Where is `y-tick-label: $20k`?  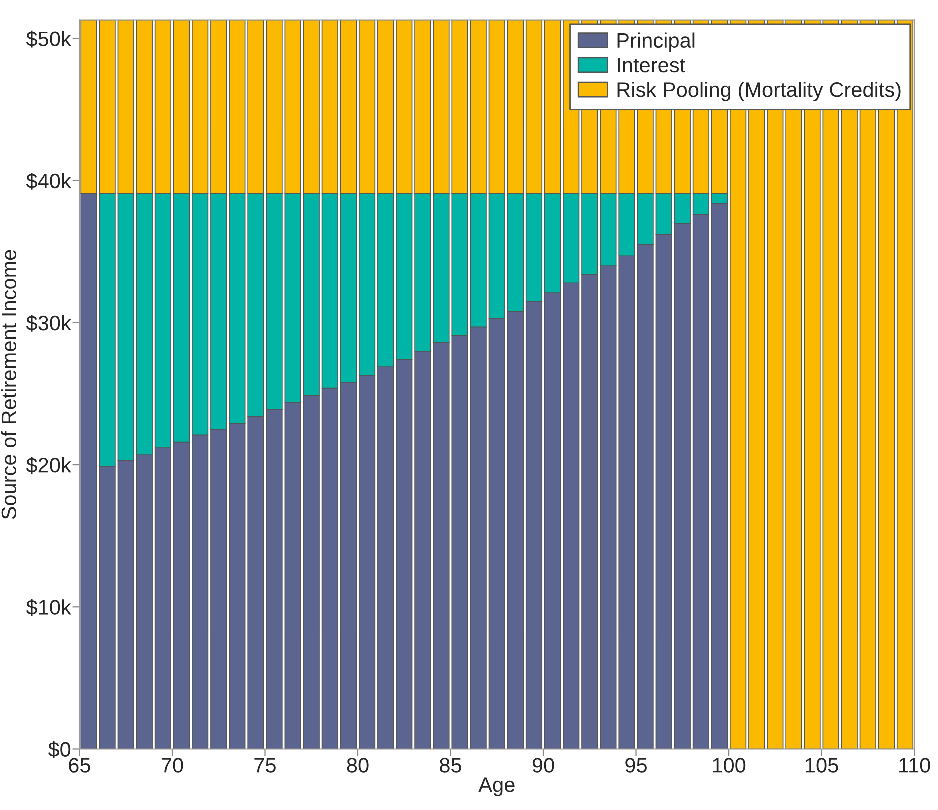 y-tick-label: $20k is located at coordinates (49, 465).